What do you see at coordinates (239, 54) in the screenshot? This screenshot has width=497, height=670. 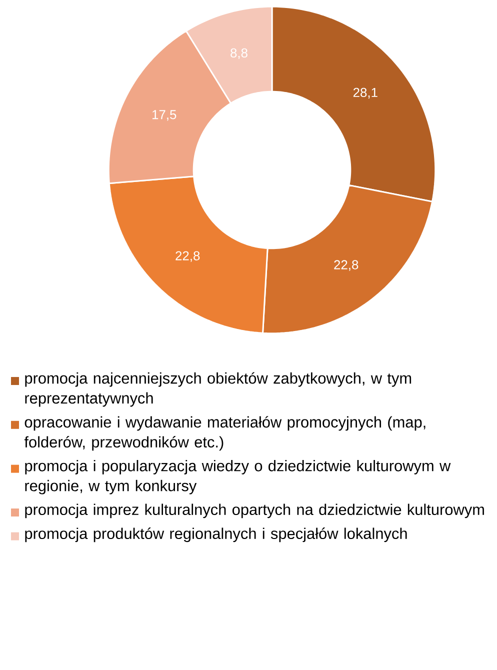 I see `data-label: 8,8` at bounding box center [239, 54].